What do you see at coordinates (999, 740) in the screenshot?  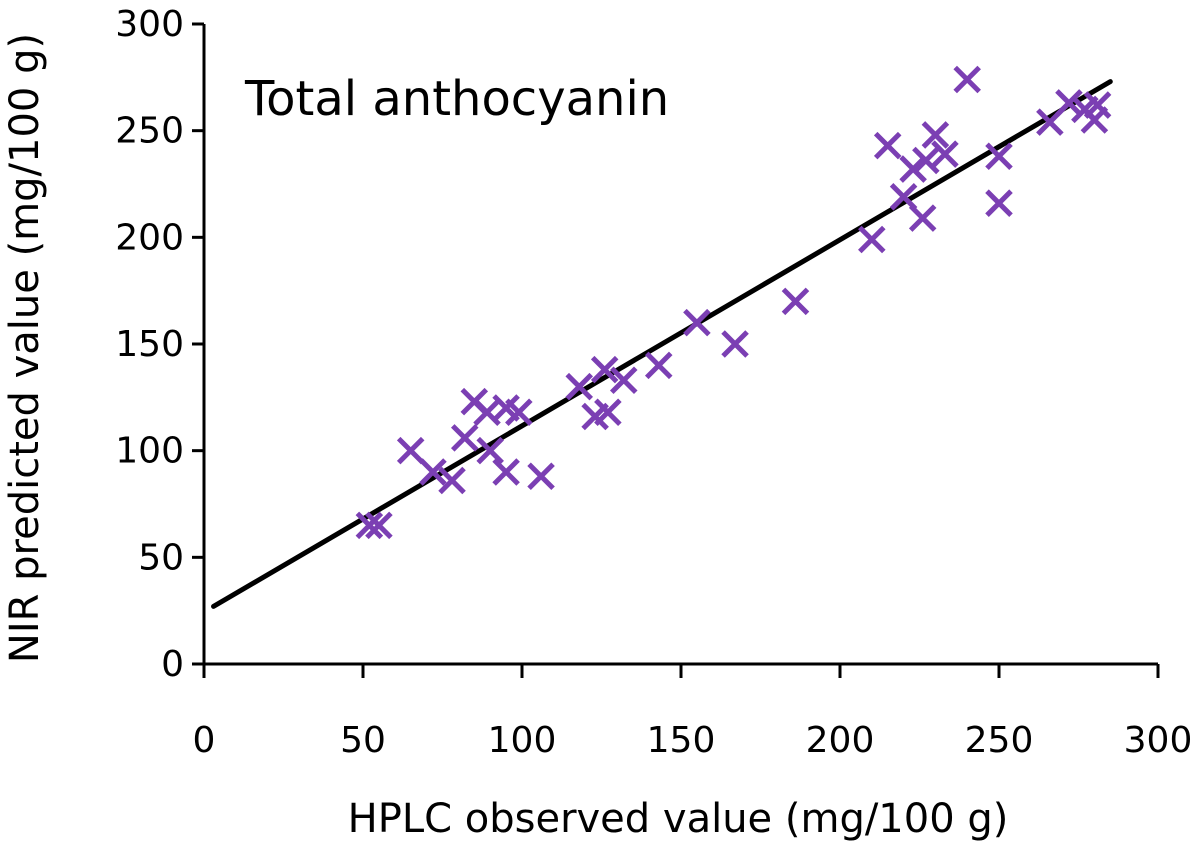 I see `x-tick-label: 250` at bounding box center [999, 740].